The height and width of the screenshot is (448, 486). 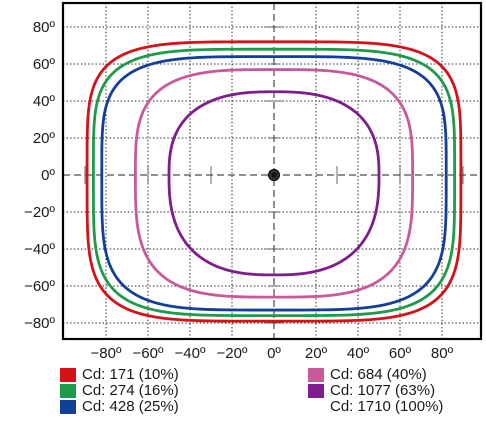 What do you see at coordinates (387, 406) in the screenshot?
I see `legend-label: Cd: 1710 (100%)` at bounding box center [387, 406].